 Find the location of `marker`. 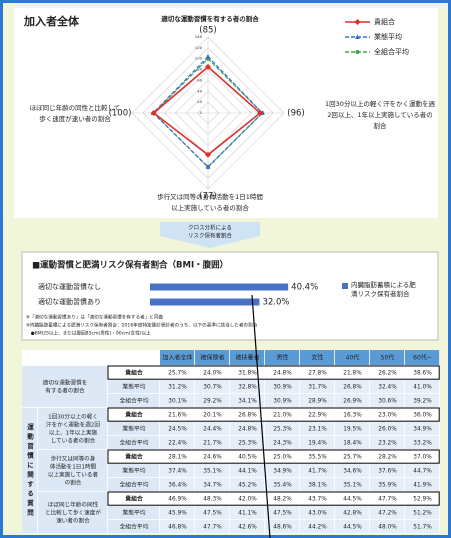

marker is located at coordinates (153, 113).